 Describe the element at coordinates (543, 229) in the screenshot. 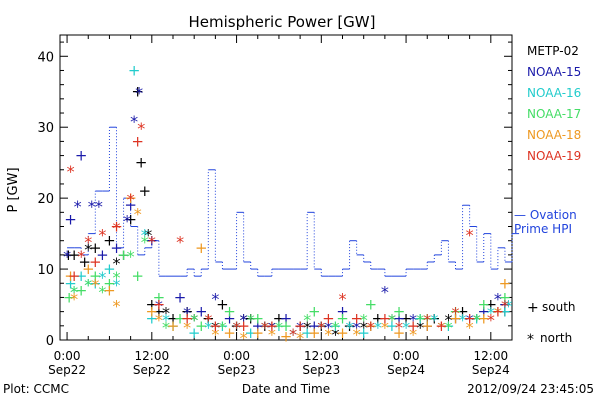

I see `legend-ovation-label: Prime HPI` at that location.